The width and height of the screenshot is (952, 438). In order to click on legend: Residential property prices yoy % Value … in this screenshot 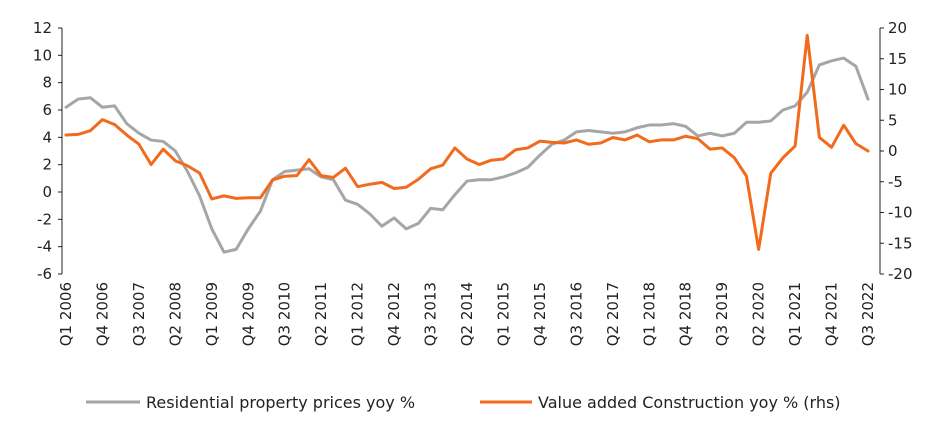, I will do `click(463, 402)`.